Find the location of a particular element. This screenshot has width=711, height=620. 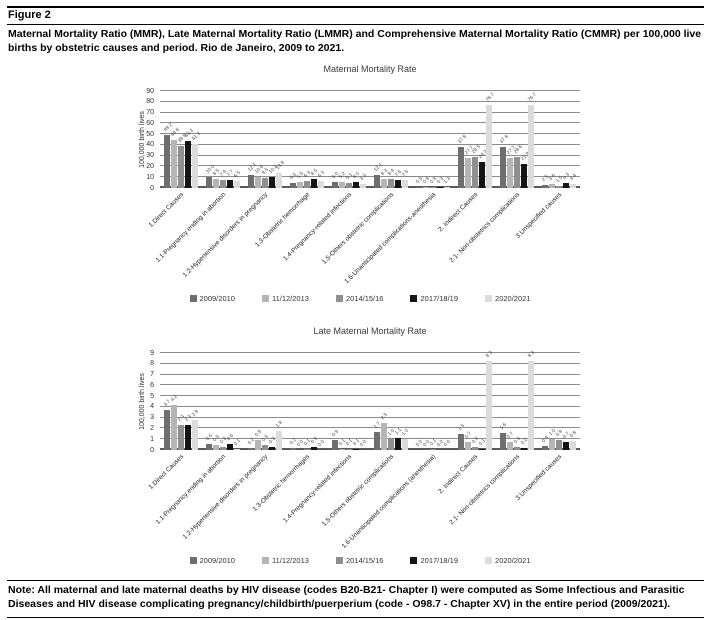

y-tick-label: 30 is located at coordinates (150, 156).